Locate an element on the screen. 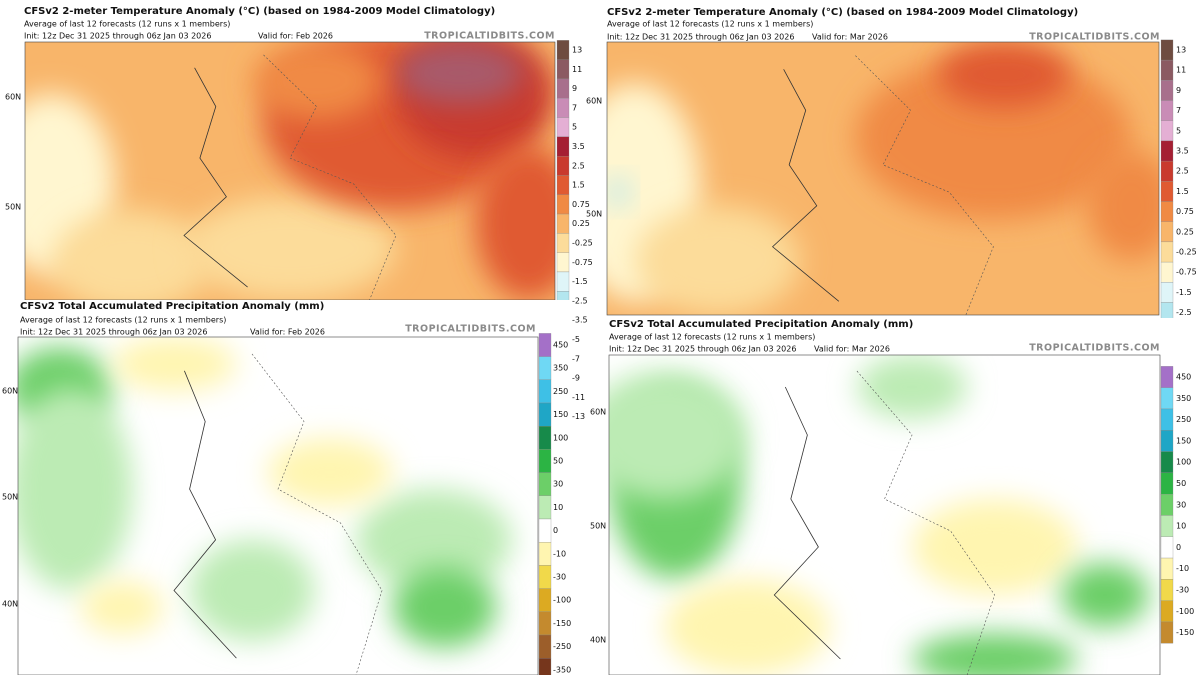 The width and height of the screenshot is (1200, 679). colorbar-label: -13 is located at coordinates (578, 416).